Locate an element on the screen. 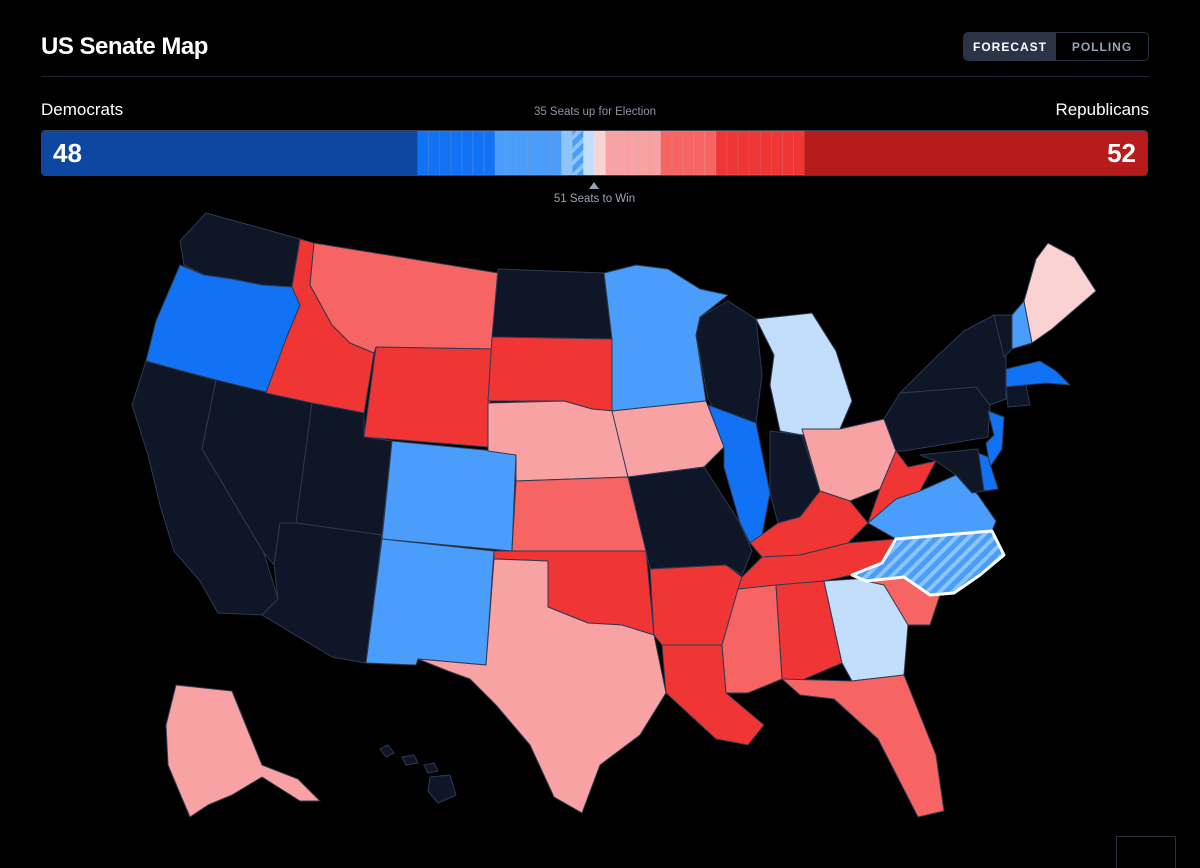  page-title: US Senate Map is located at coordinates (124, 46).